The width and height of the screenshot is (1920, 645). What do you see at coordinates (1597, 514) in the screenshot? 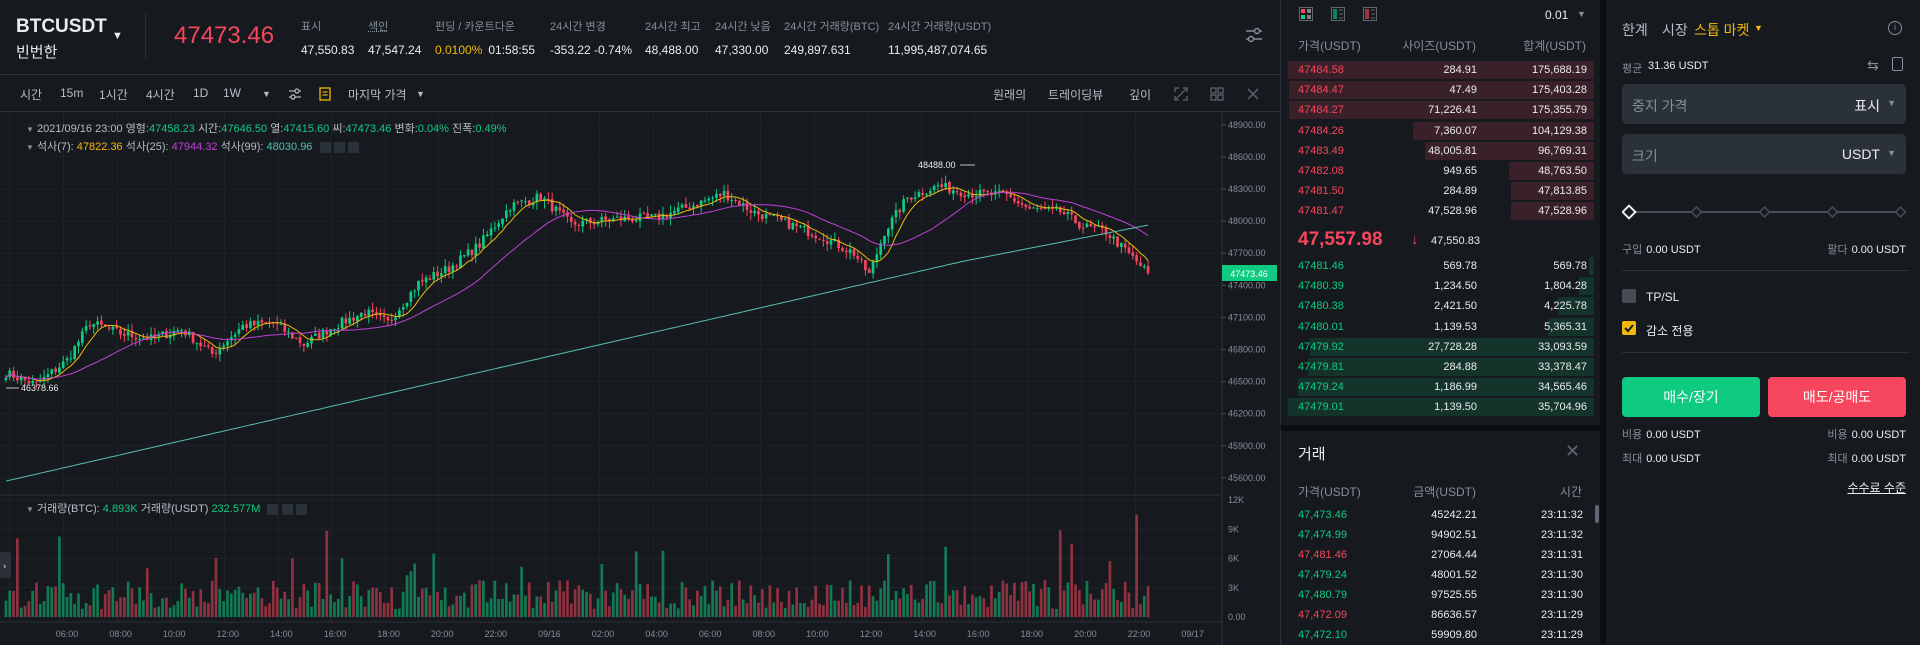
I see `trades-scrollbar` at bounding box center [1597, 514].